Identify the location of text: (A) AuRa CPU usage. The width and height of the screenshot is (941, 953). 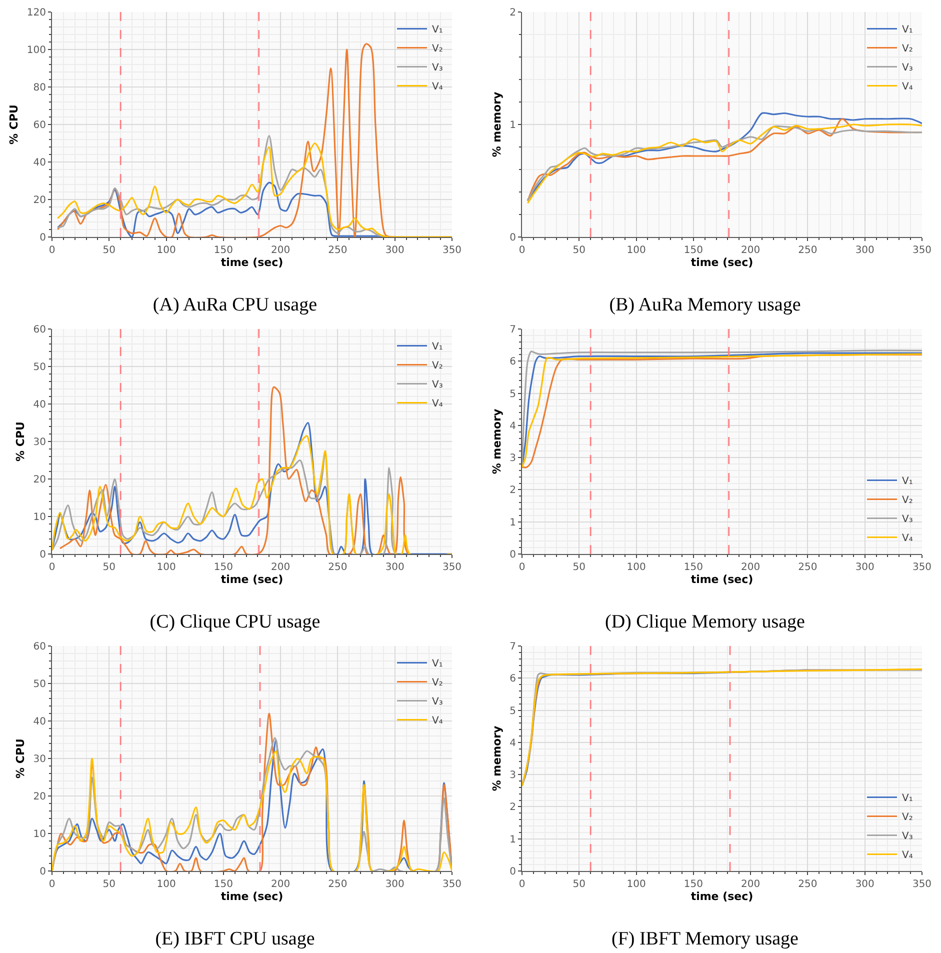
(235, 305).